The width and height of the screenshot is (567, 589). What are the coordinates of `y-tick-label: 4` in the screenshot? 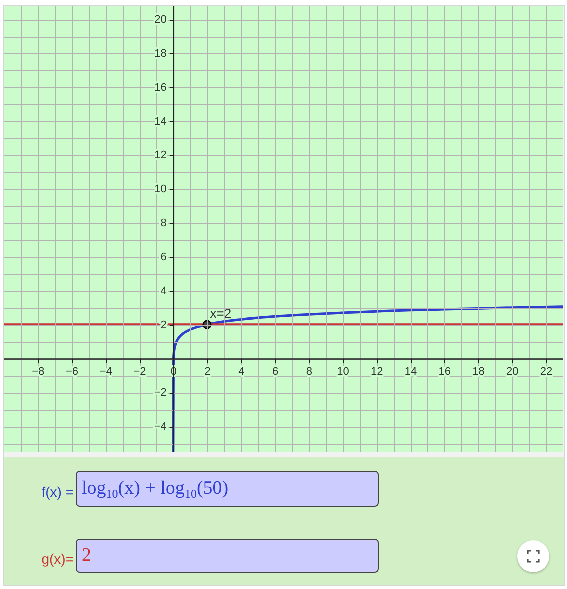 It's located at (163, 291).